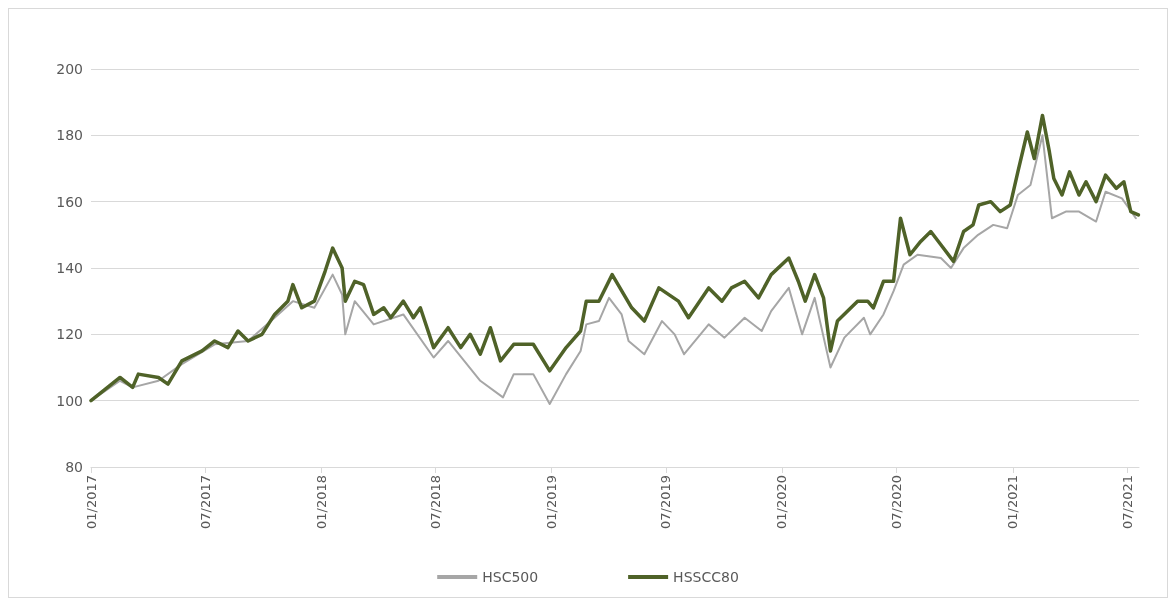 The width and height of the screenshot is (1176, 608). Describe the element at coordinates (552, 502) in the screenshot. I see `x-tick-label: 01/2019` at that location.